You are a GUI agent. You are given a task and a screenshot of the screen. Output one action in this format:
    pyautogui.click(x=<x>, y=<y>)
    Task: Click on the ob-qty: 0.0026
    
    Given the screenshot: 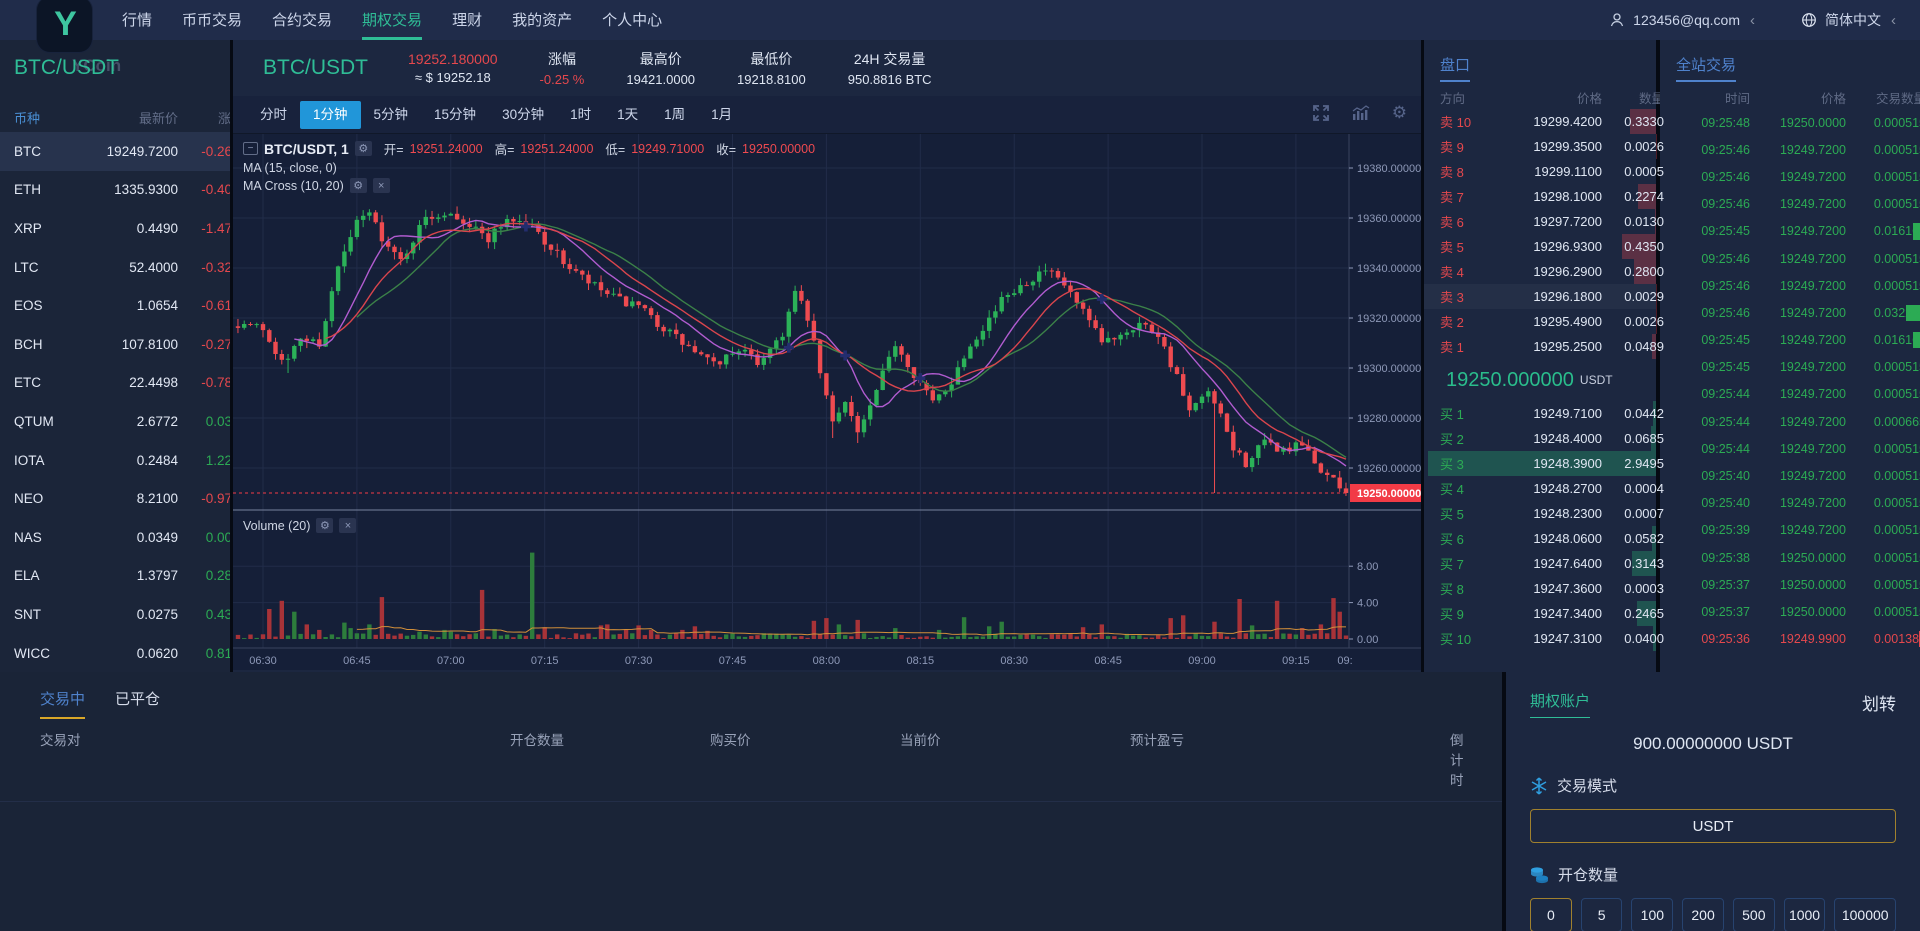 What is the action you would take?
    pyautogui.click(x=1644, y=146)
    